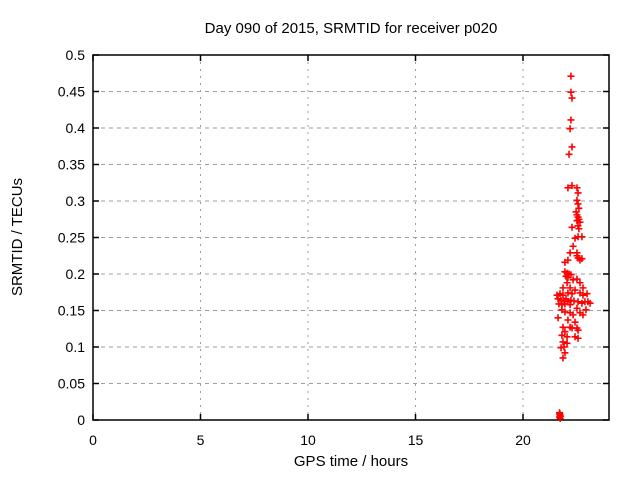 Image resolution: width=640 pixels, height=480 pixels. Describe the element at coordinates (416, 440) in the screenshot. I see `x-tick-label: 15` at that location.